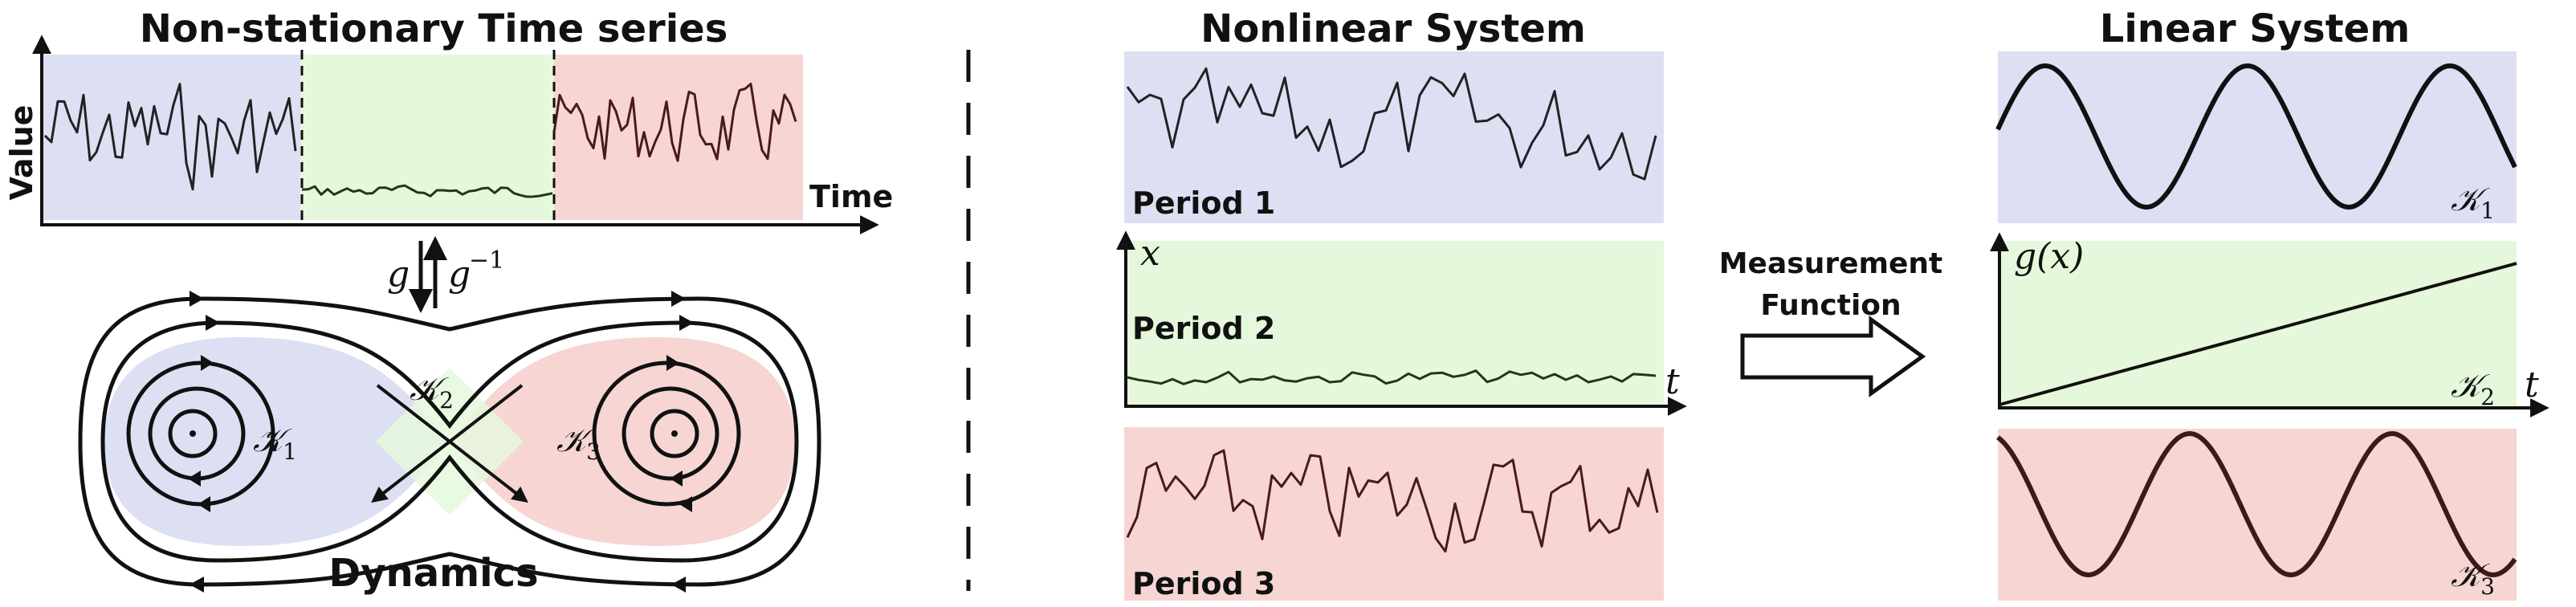 The height and width of the screenshot is (607, 2576). What do you see at coordinates (1203, 583) in the screenshot?
I see `period3-label: Period 3` at bounding box center [1203, 583].